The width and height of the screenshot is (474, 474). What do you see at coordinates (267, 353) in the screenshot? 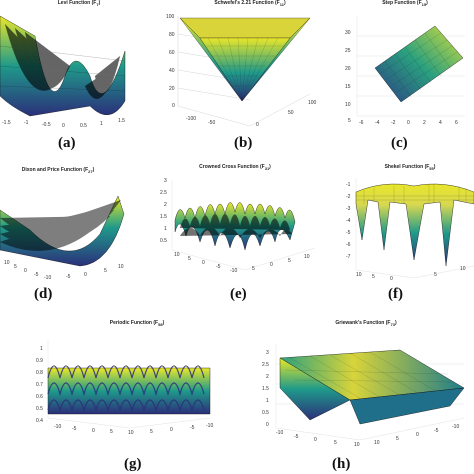
I see `ztick-h-0: 3` at bounding box center [267, 353].